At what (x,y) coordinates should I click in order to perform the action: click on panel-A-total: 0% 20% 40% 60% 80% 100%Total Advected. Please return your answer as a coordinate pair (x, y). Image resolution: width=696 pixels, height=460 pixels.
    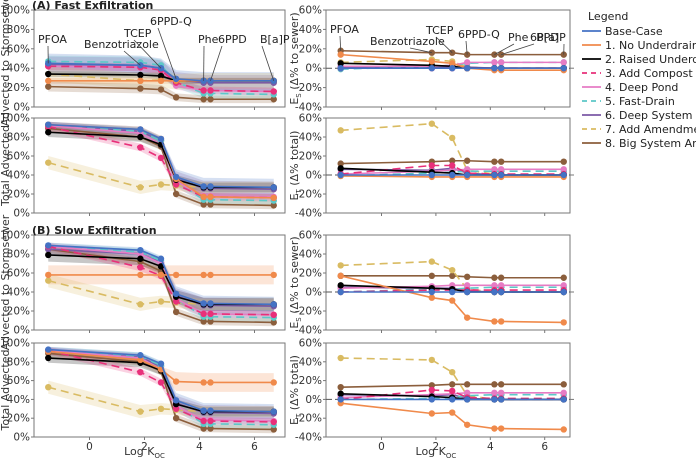
    Looking at the image, I should click on (143, 166).